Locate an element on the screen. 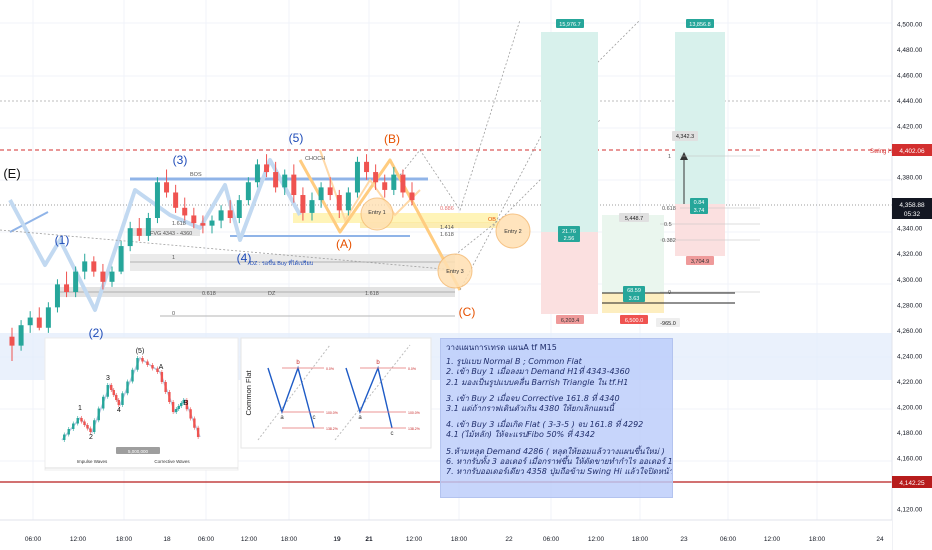 The height and width of the screenshot is (550, 932). fib-1-right-label: 1 is located at coordinates (669, 157).